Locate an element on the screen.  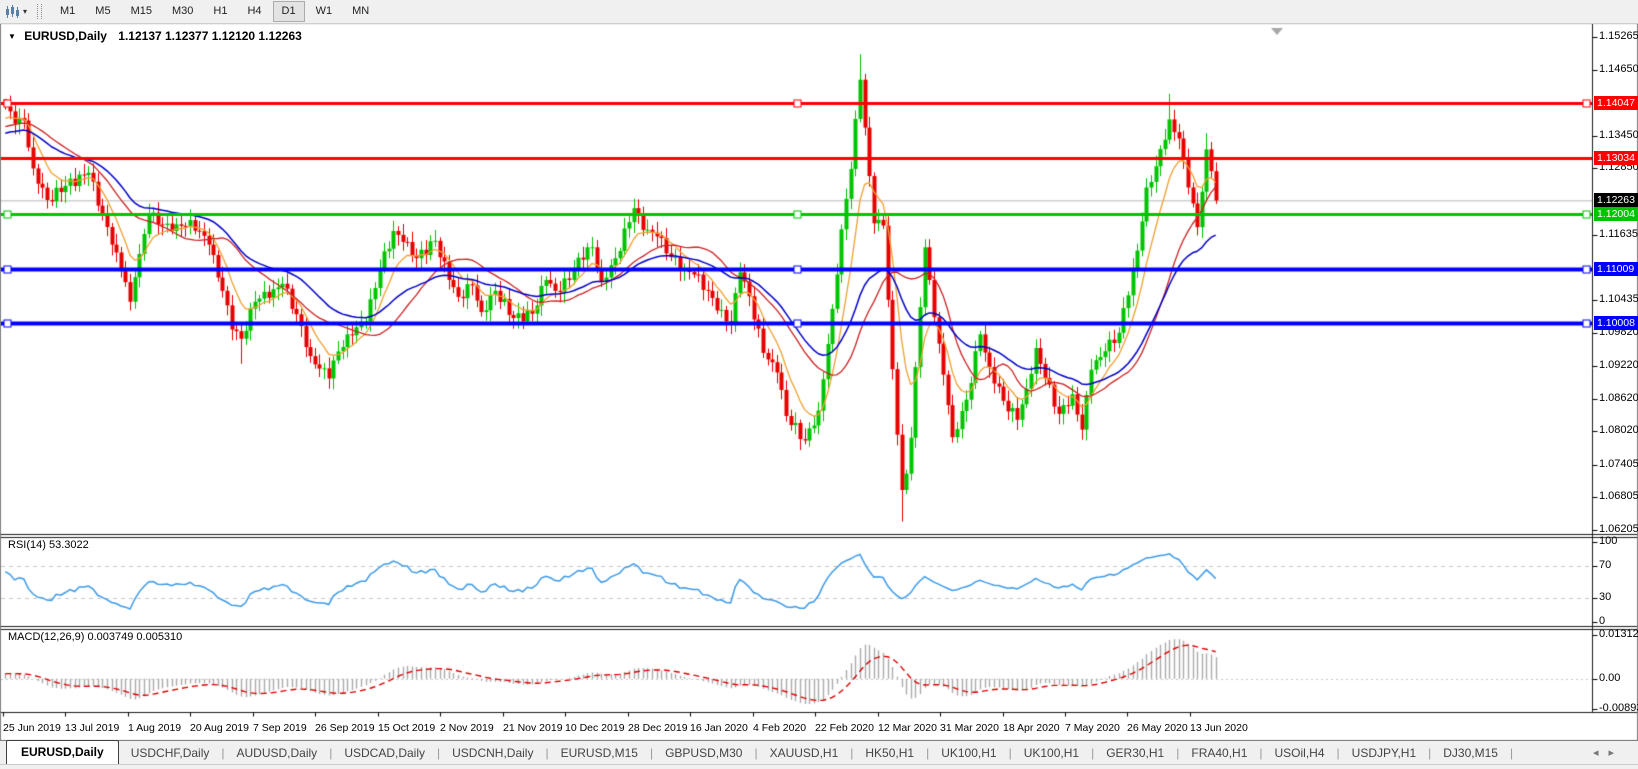
date-axis-label: 20 Aug 2019 is located at coordinates (219, 728).